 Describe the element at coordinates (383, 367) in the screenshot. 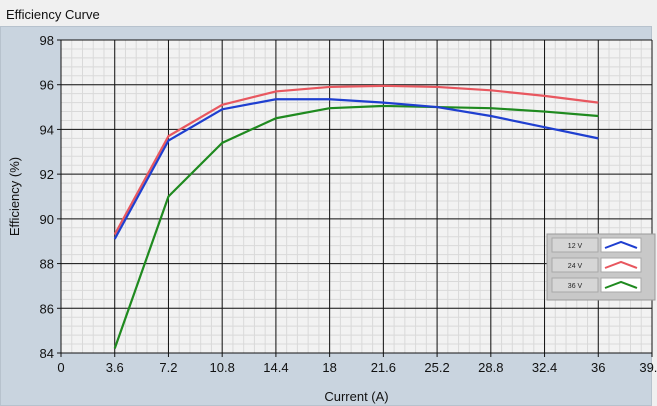

I see `x-tick-label: 21.6` at that location.